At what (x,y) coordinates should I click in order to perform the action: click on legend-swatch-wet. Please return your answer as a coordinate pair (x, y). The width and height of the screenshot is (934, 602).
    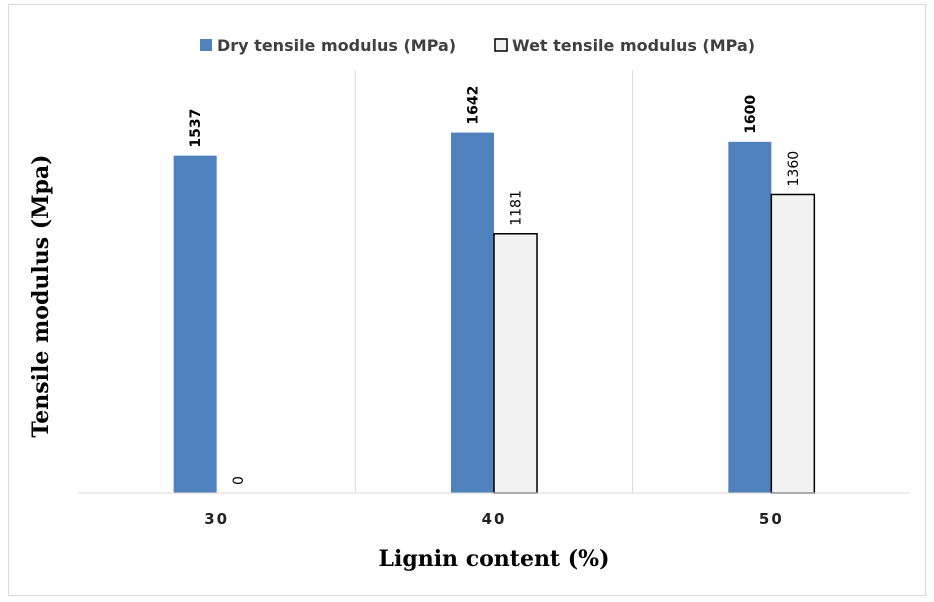
    Looking at the image, I should click on (501, 45).